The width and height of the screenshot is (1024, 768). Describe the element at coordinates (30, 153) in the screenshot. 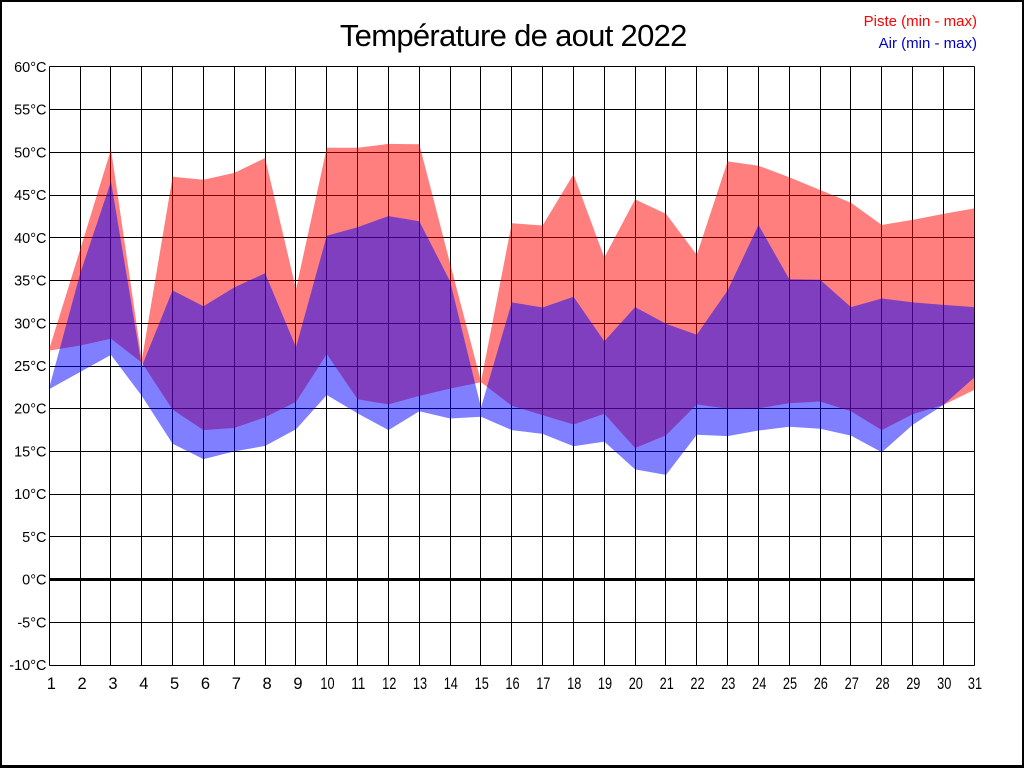

I see `svg-text: 50°C` at that location.